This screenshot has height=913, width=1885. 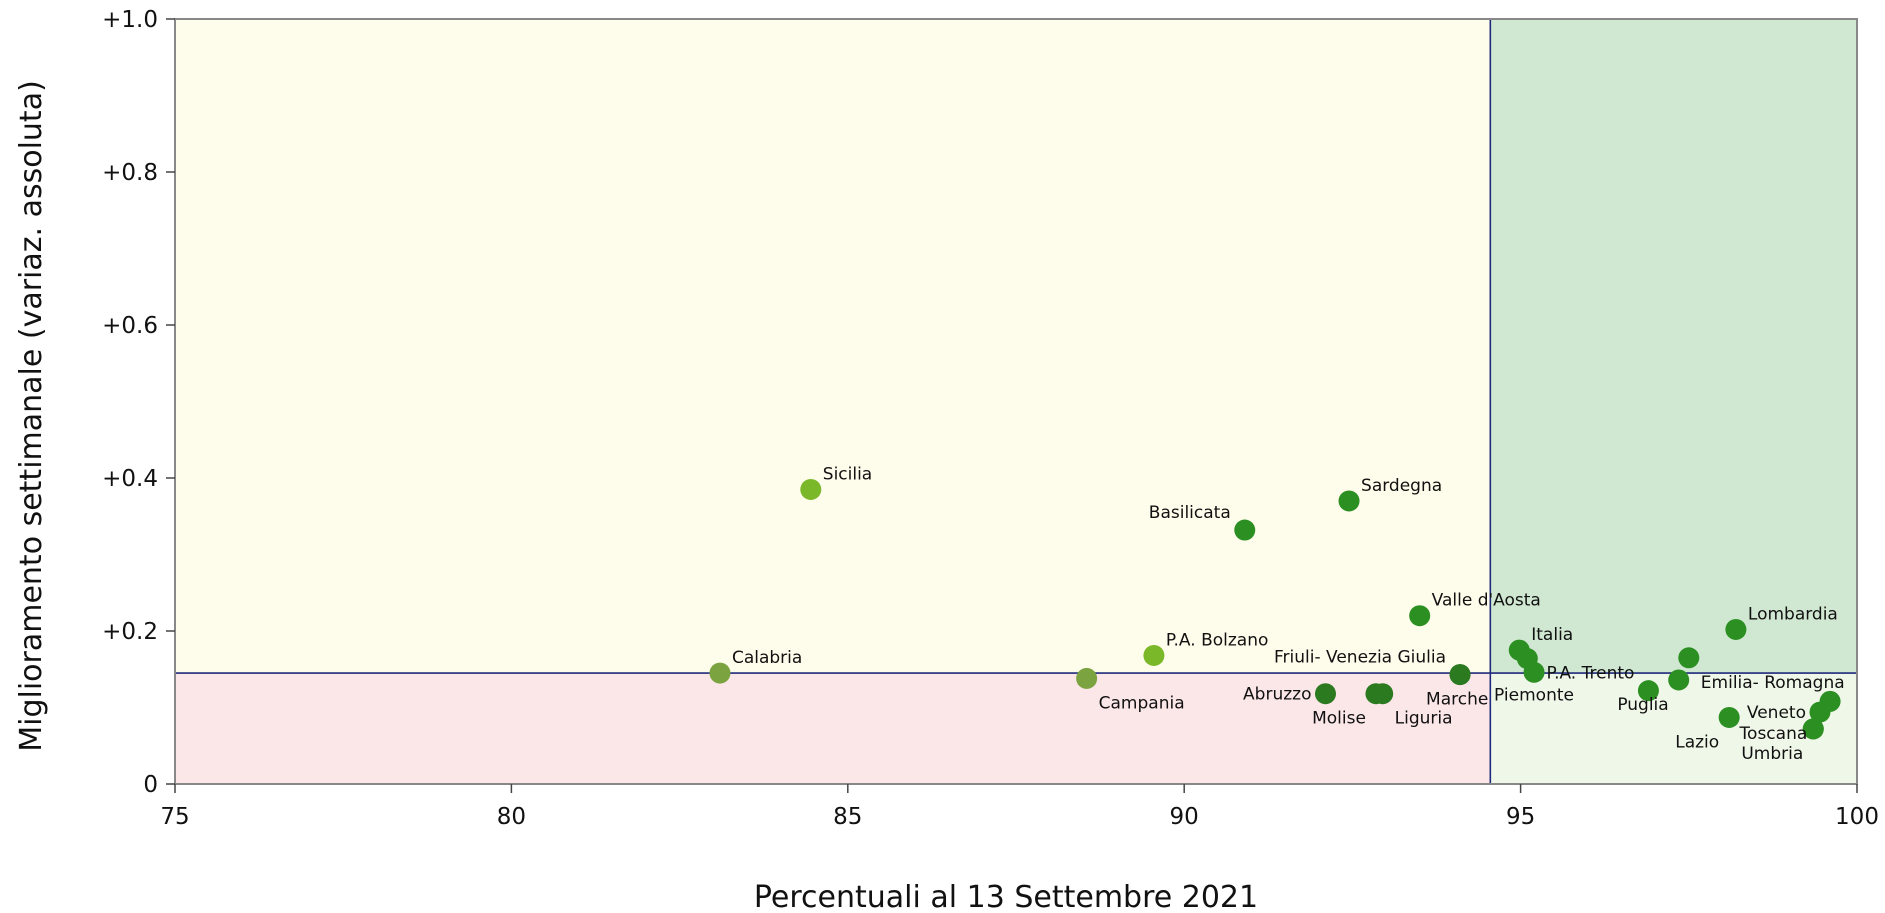 I want to click on x-tick-label: 80, so click(x=511, y=817).